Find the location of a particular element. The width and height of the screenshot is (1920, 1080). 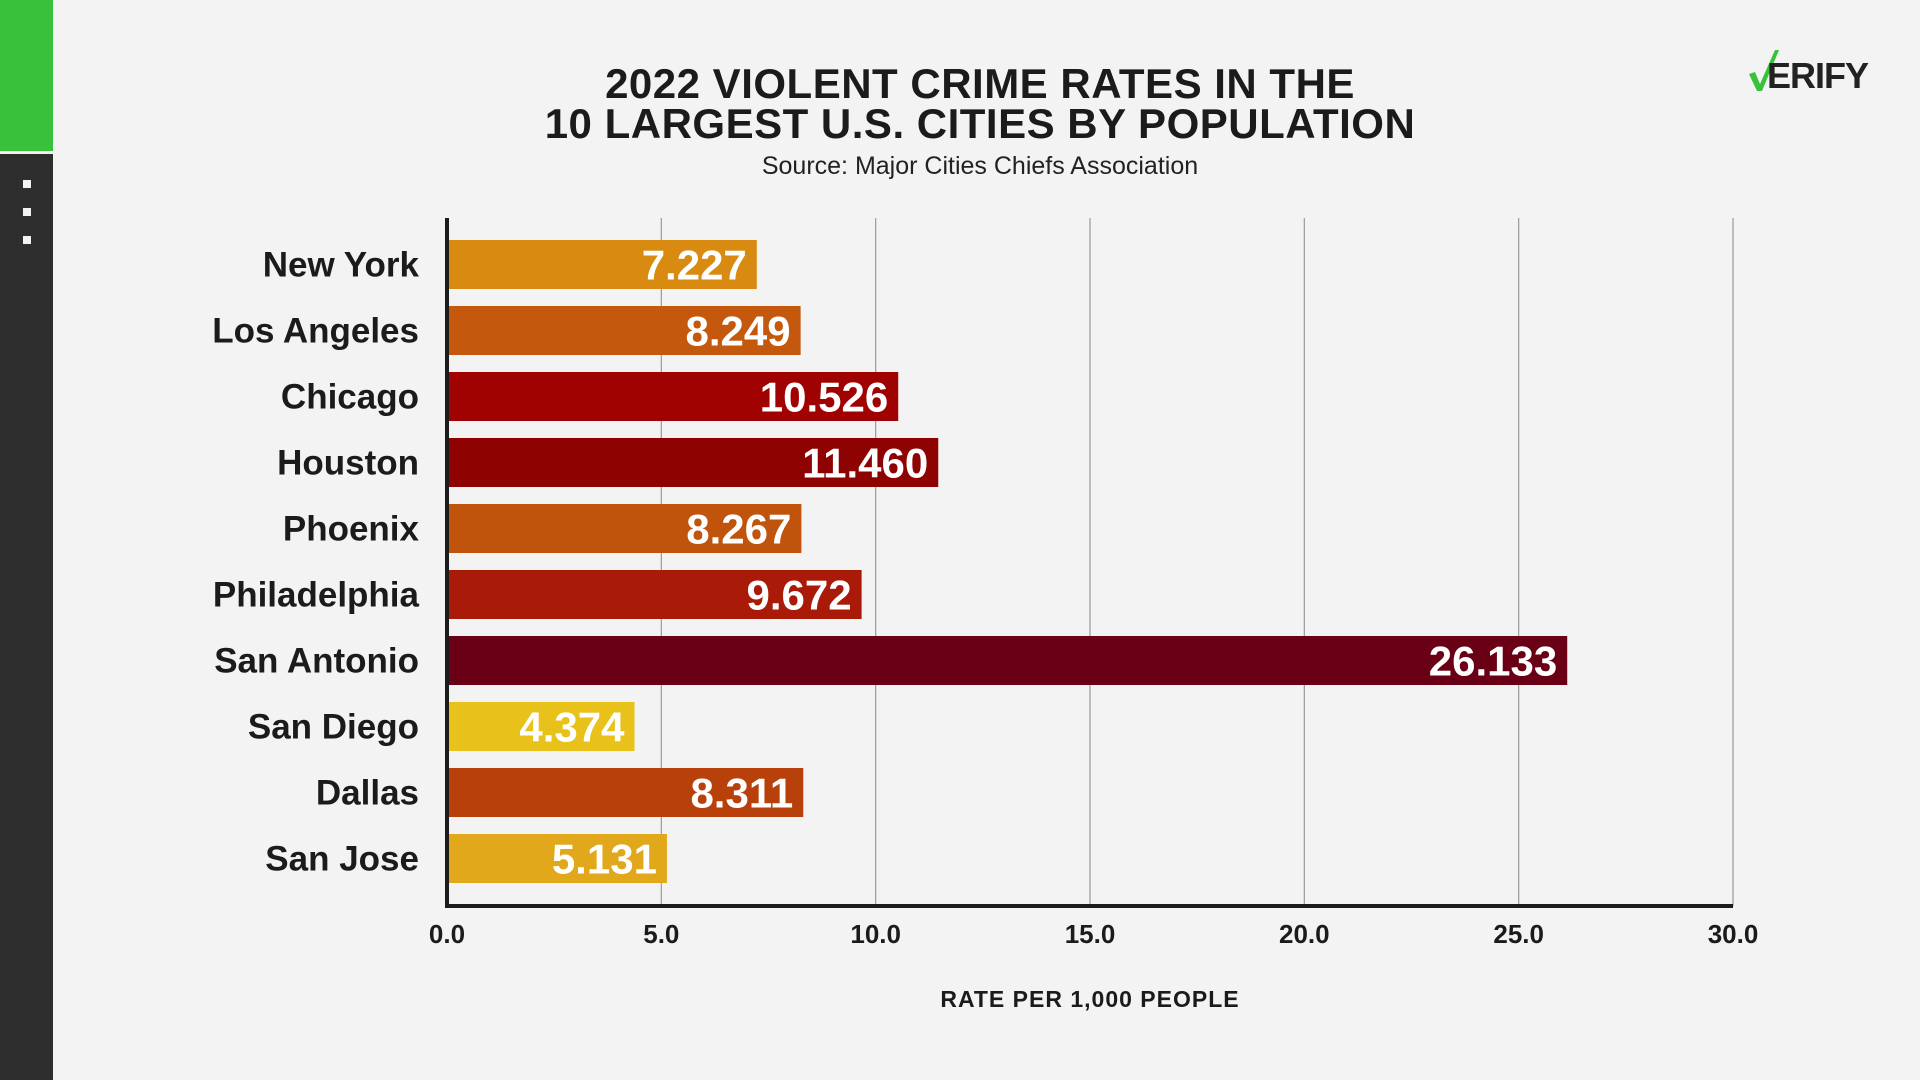

chart-subtitle: Source: Major Cities Chiefs Association is located at coordinates (980, 166).